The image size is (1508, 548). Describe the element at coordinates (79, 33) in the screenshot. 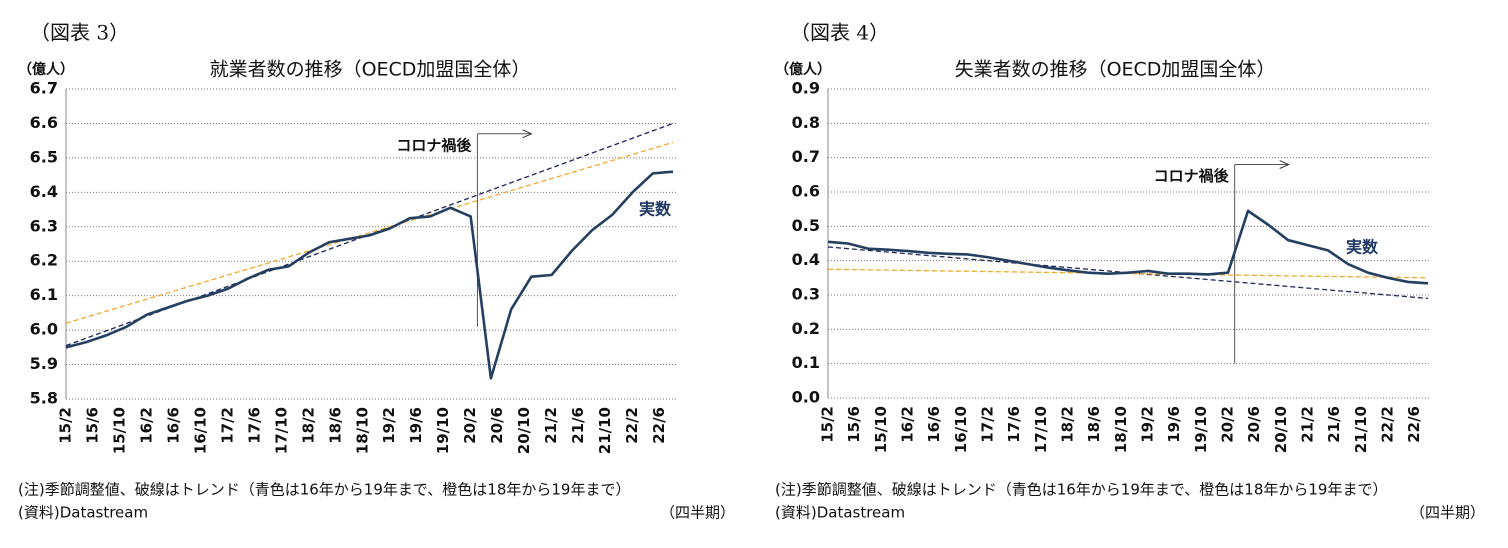

I see `figure-label: （図表 3）` at that location.